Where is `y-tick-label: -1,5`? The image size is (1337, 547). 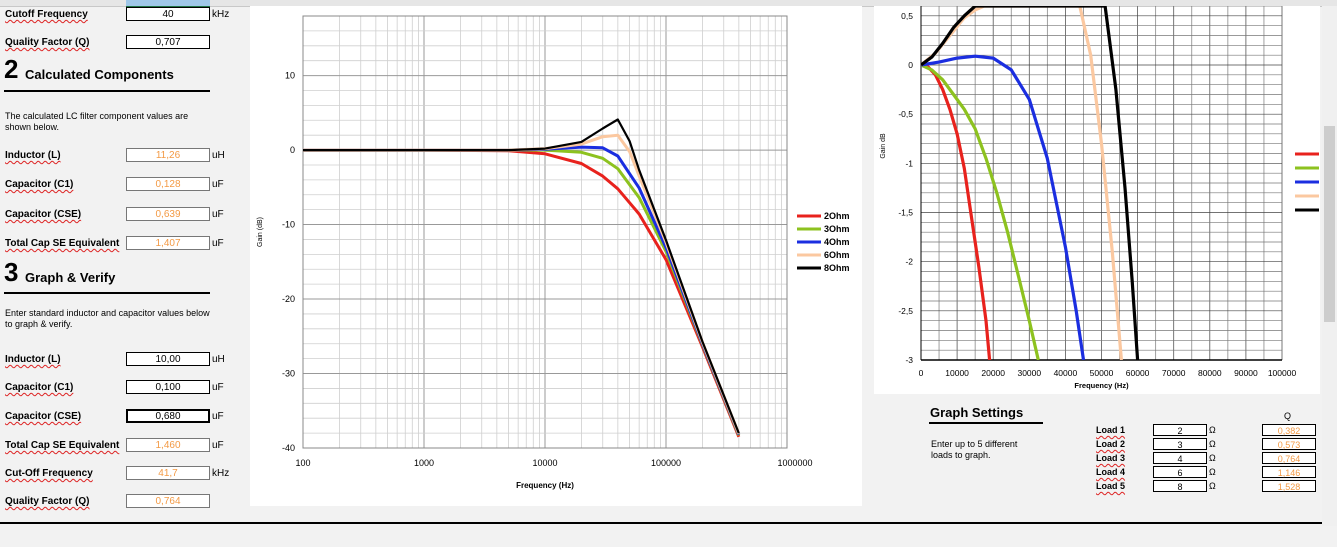 y-tick-label: -1,5 is located at coordinates (905, 213).